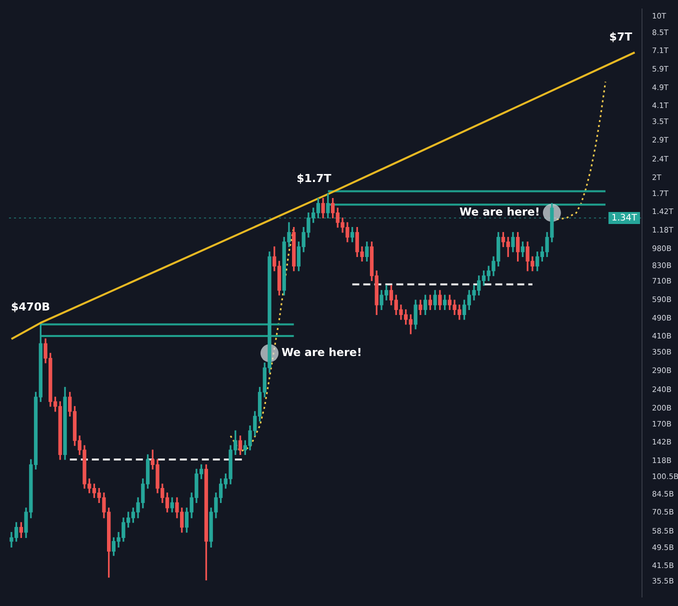 This screenshot has width=678, height=606. What do you see at coordinates (621, 37) in the screenshot?
I see `data-label: $7T` at bounding box center [621, 37].